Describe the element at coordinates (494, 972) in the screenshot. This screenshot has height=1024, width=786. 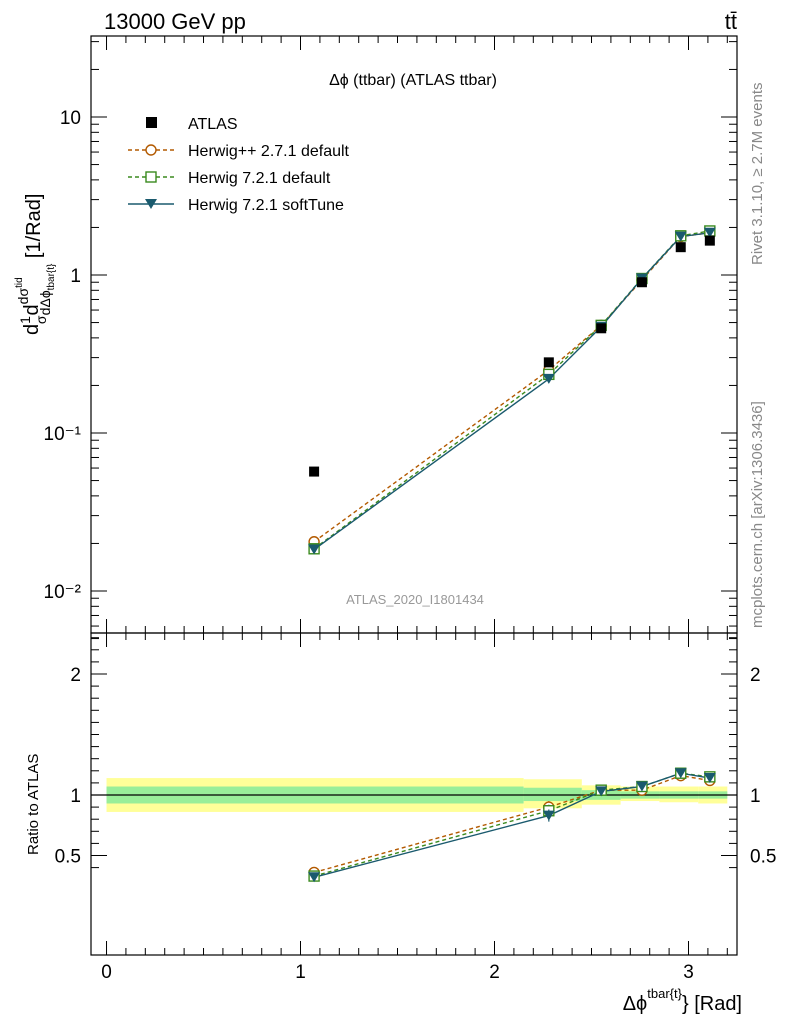
I see `x-tick-label: 2` at that location.